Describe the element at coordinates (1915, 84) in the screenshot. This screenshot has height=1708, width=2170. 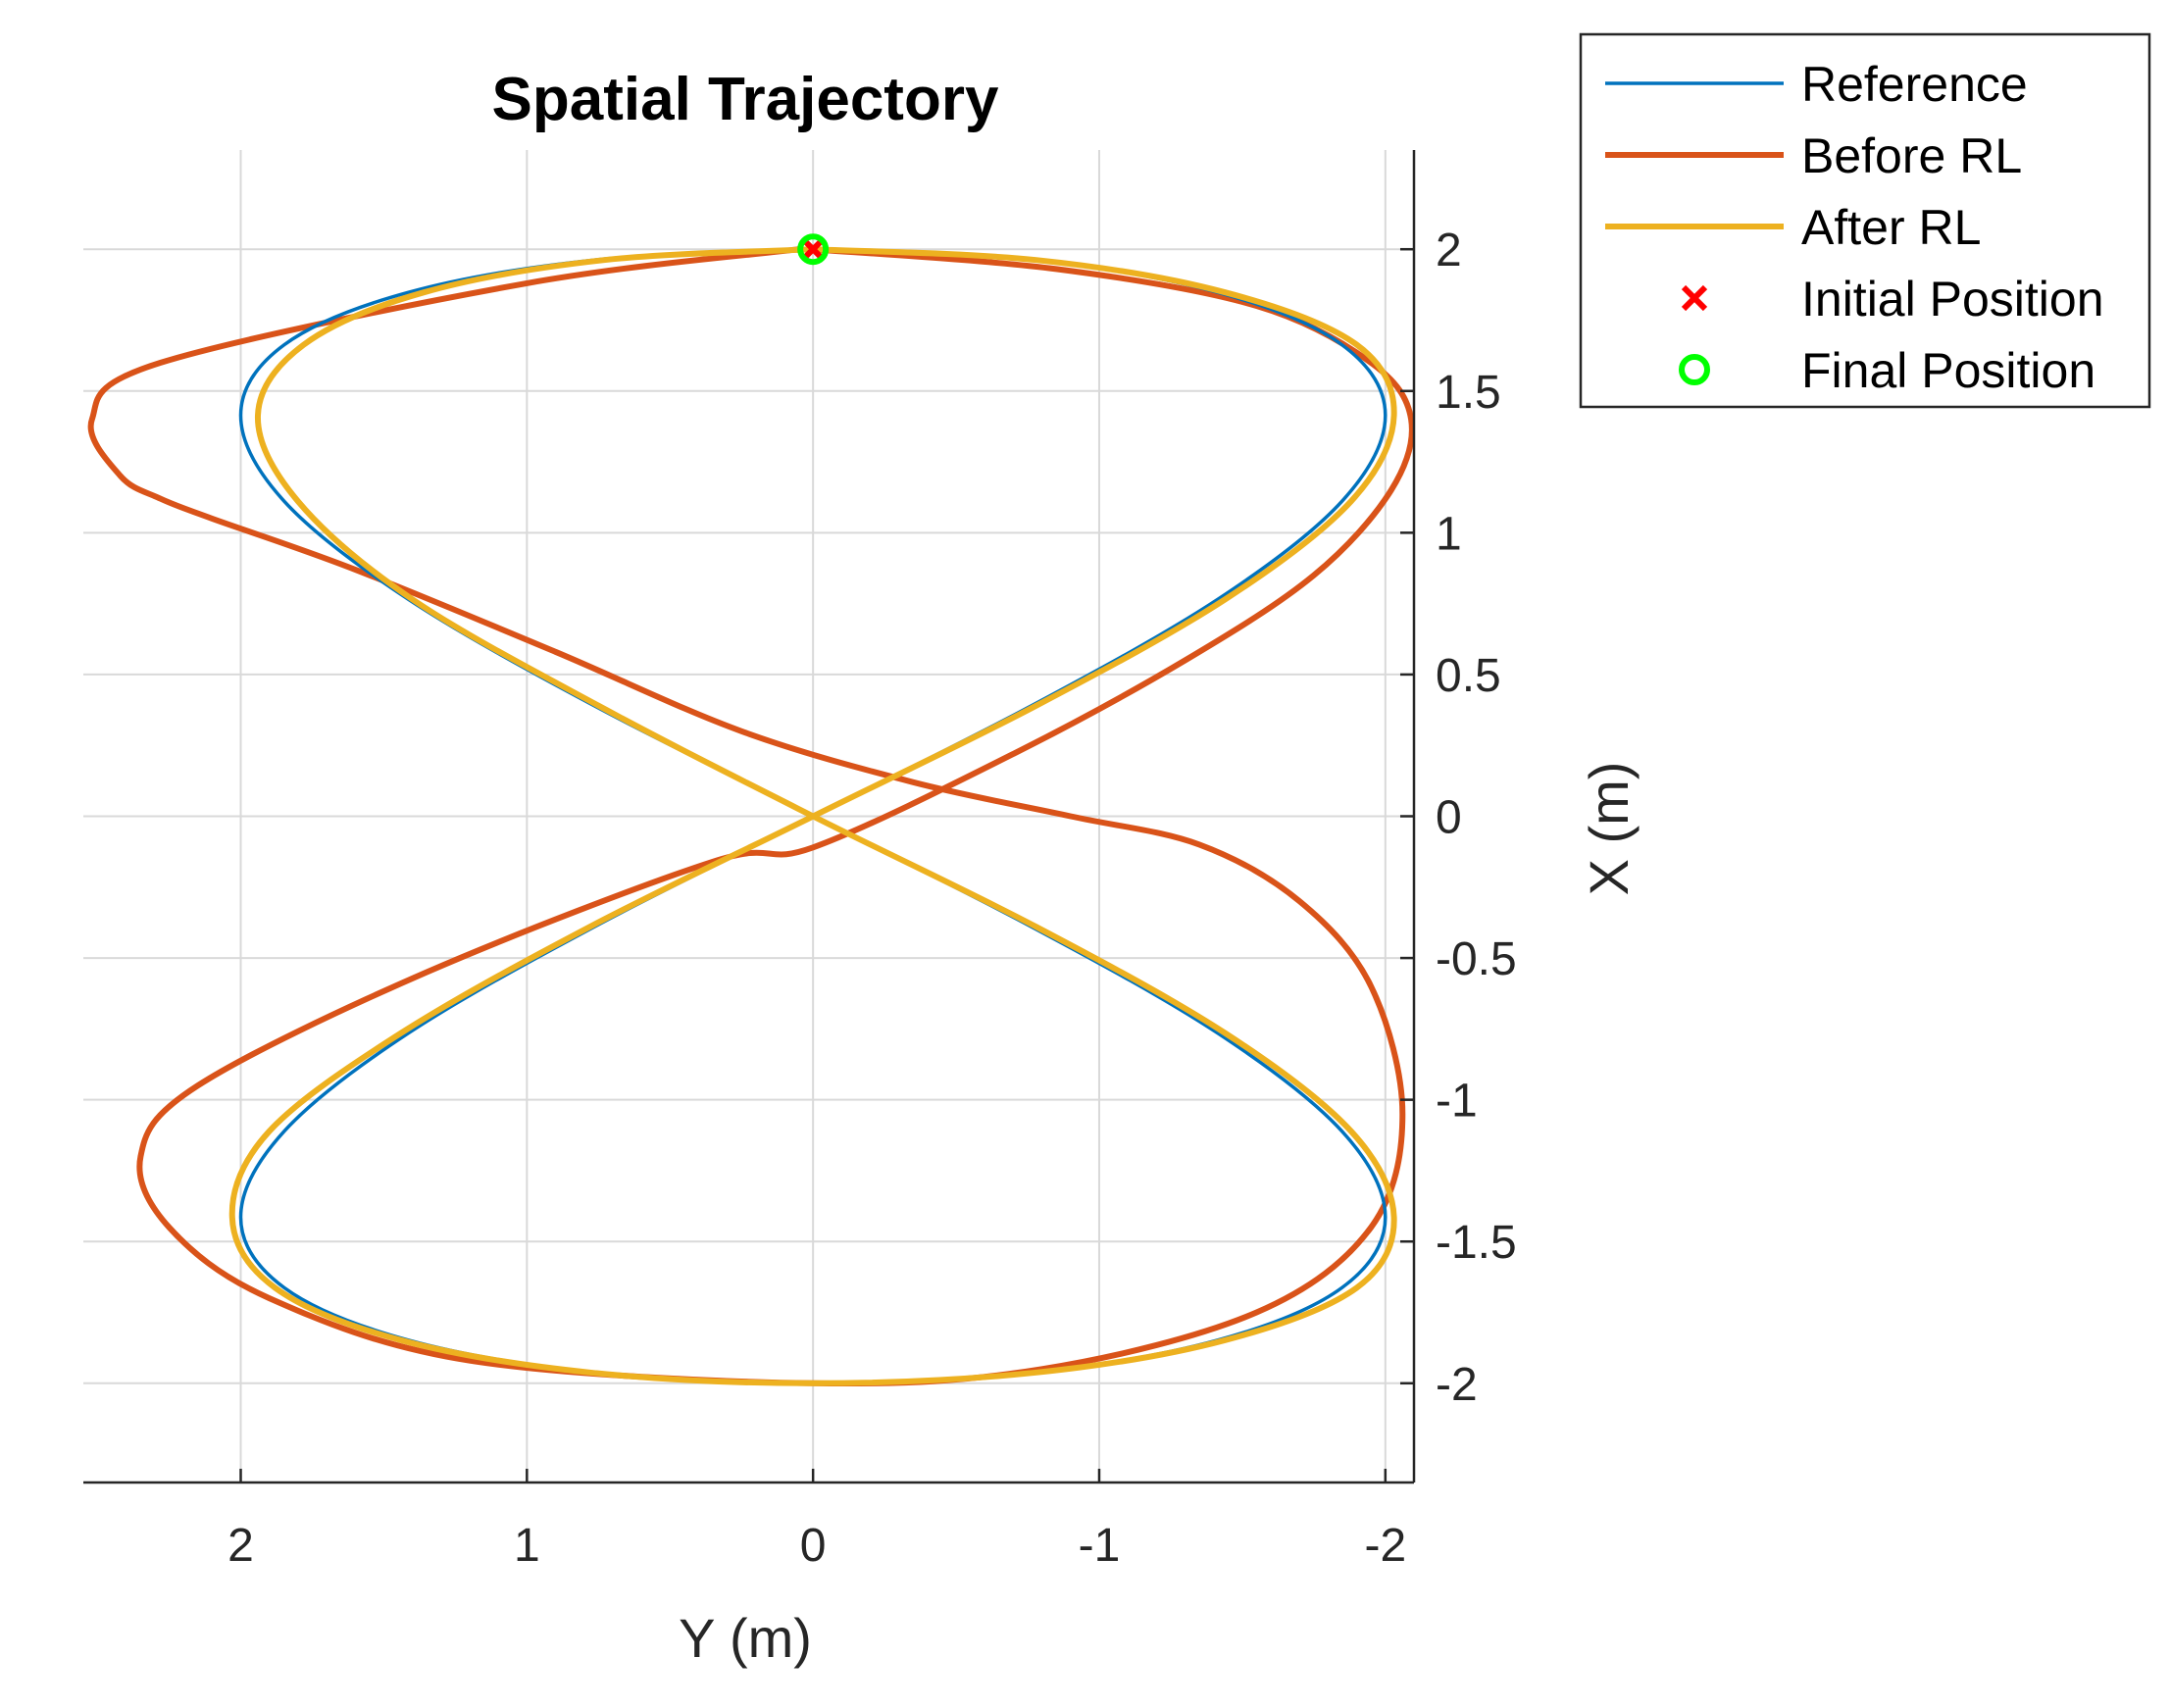
I see `legend-label: Reference` at that location.